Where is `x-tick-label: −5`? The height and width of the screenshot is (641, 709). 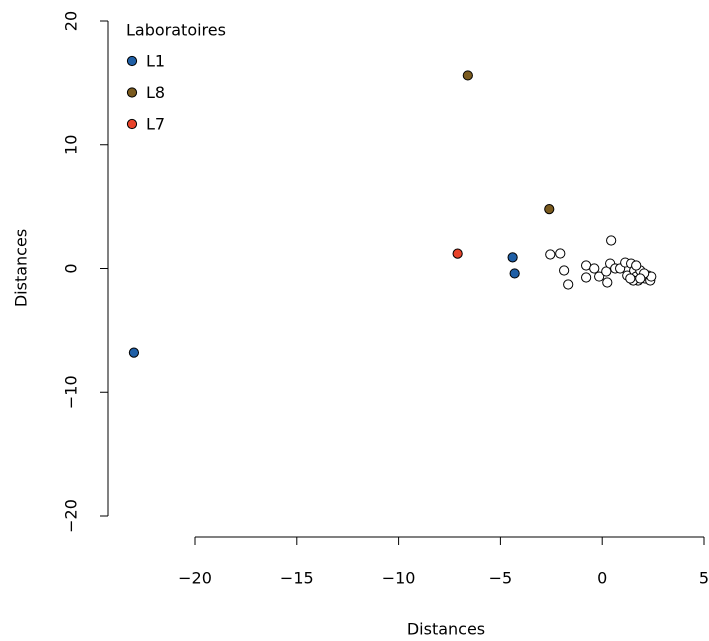
x-tick-label: −5 is located at coordinates (501, 578).